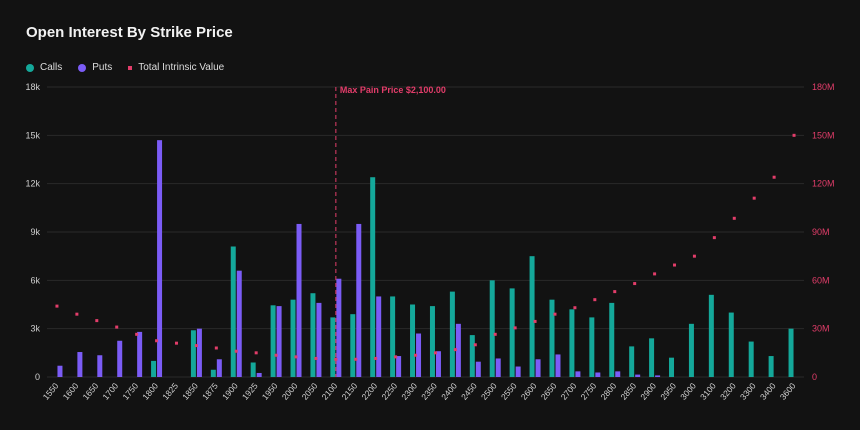  Describe the element at coordinates (728, 391) in the screenshot. I see `x-tick-label: 3200` at that location.